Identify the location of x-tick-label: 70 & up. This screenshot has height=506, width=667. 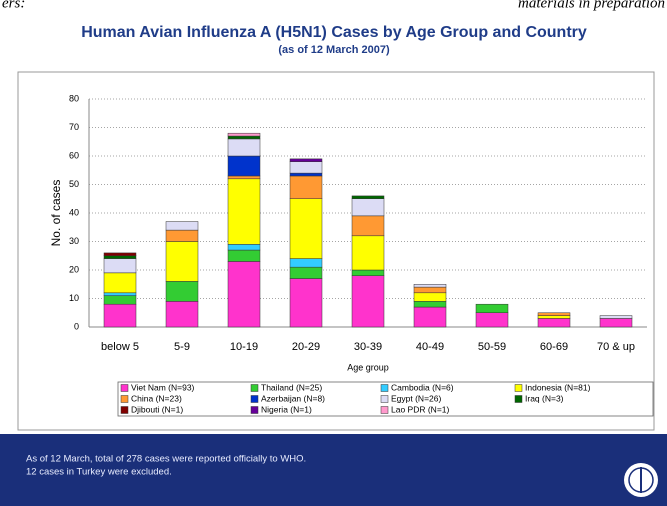
(616, 347).